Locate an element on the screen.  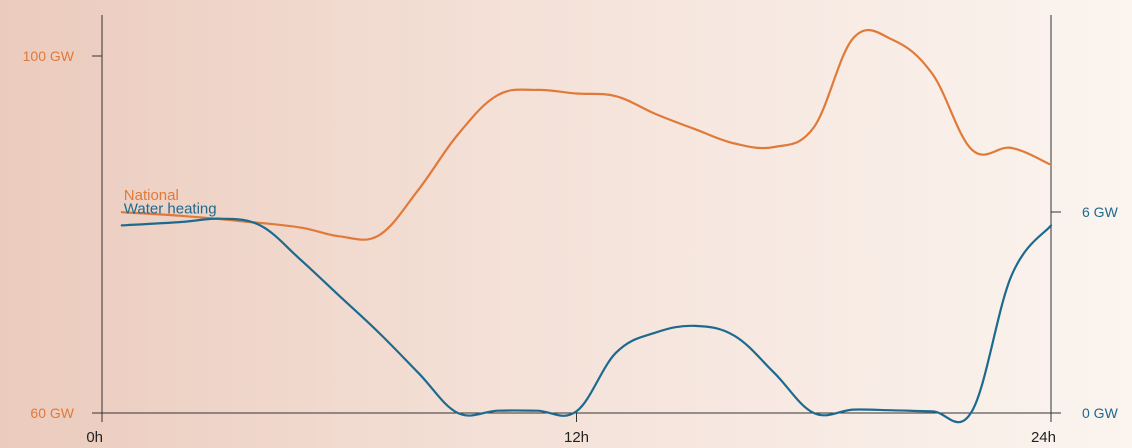
x-tick-label: 24h is located at coordinates (1043, 437).